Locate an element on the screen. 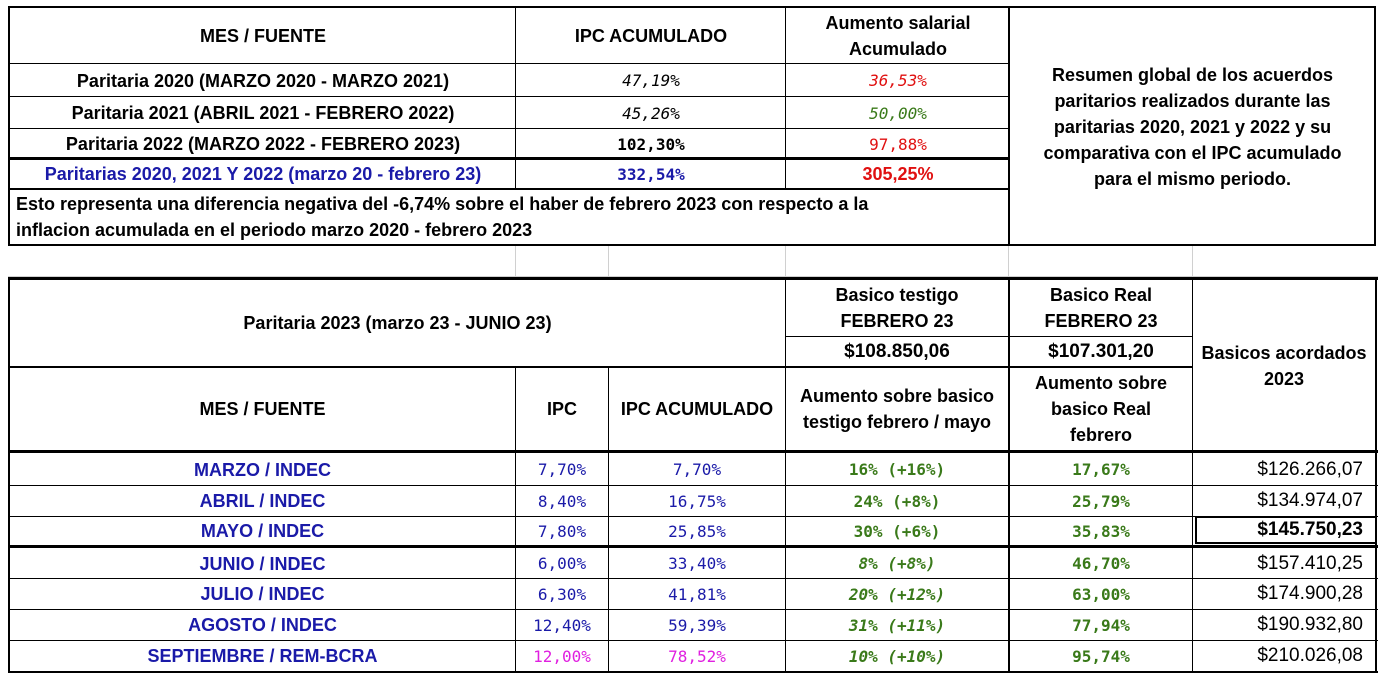 This screenshot has height=683, width=1387. row-total-ipc: 332,54% is located at coordinates (651, 174).